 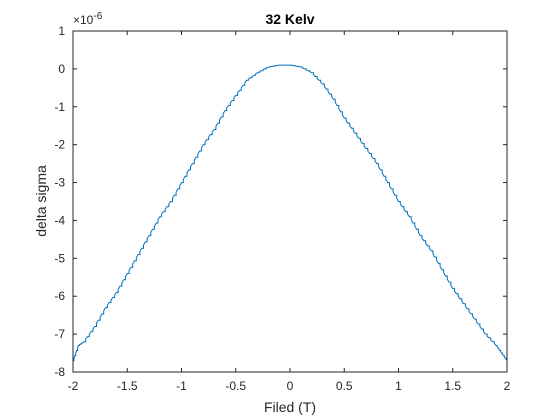 I want to click on x-tick-label: 2, so click(x=507, y=386).